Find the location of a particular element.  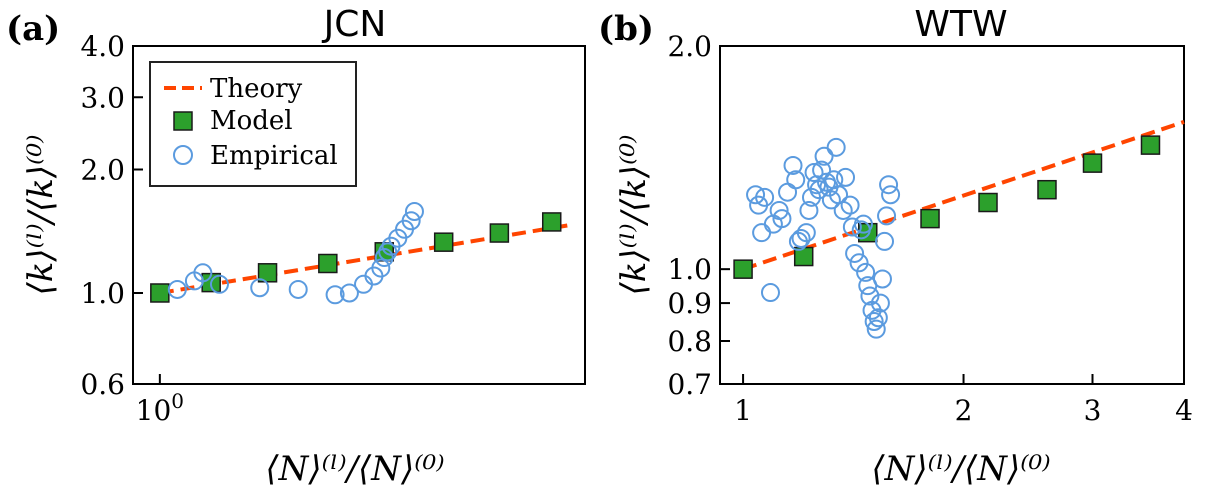

x-tick-label: 100 is located at coordinates (160, 408).